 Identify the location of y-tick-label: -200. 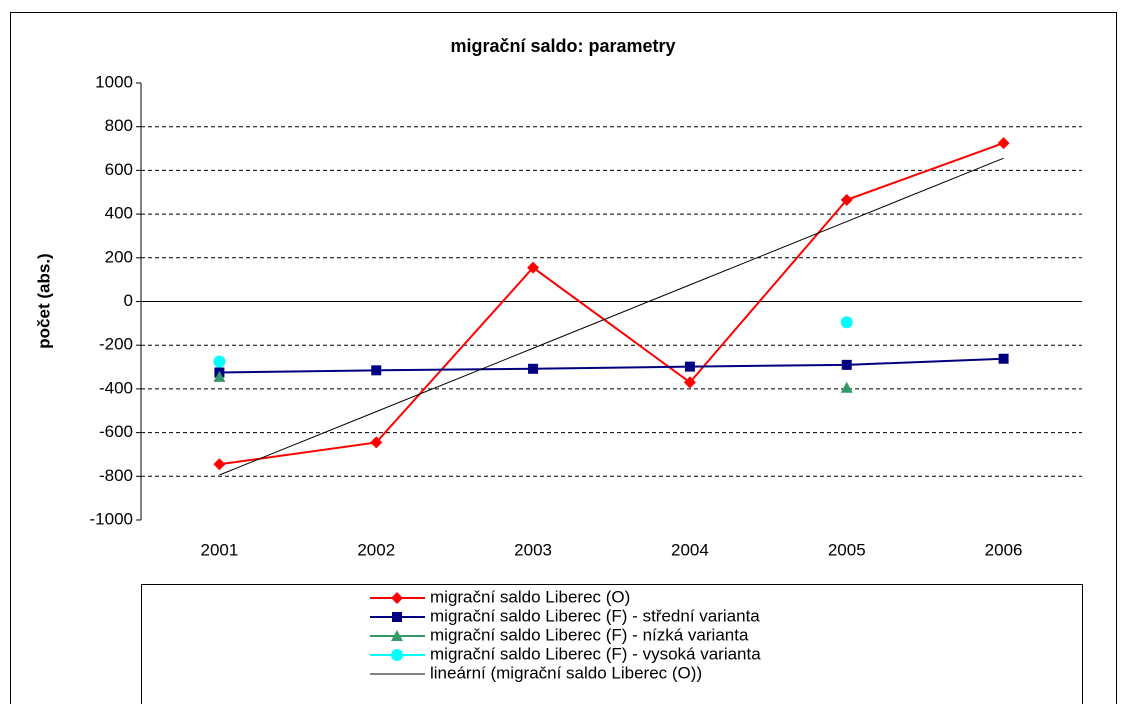
(116, 344).